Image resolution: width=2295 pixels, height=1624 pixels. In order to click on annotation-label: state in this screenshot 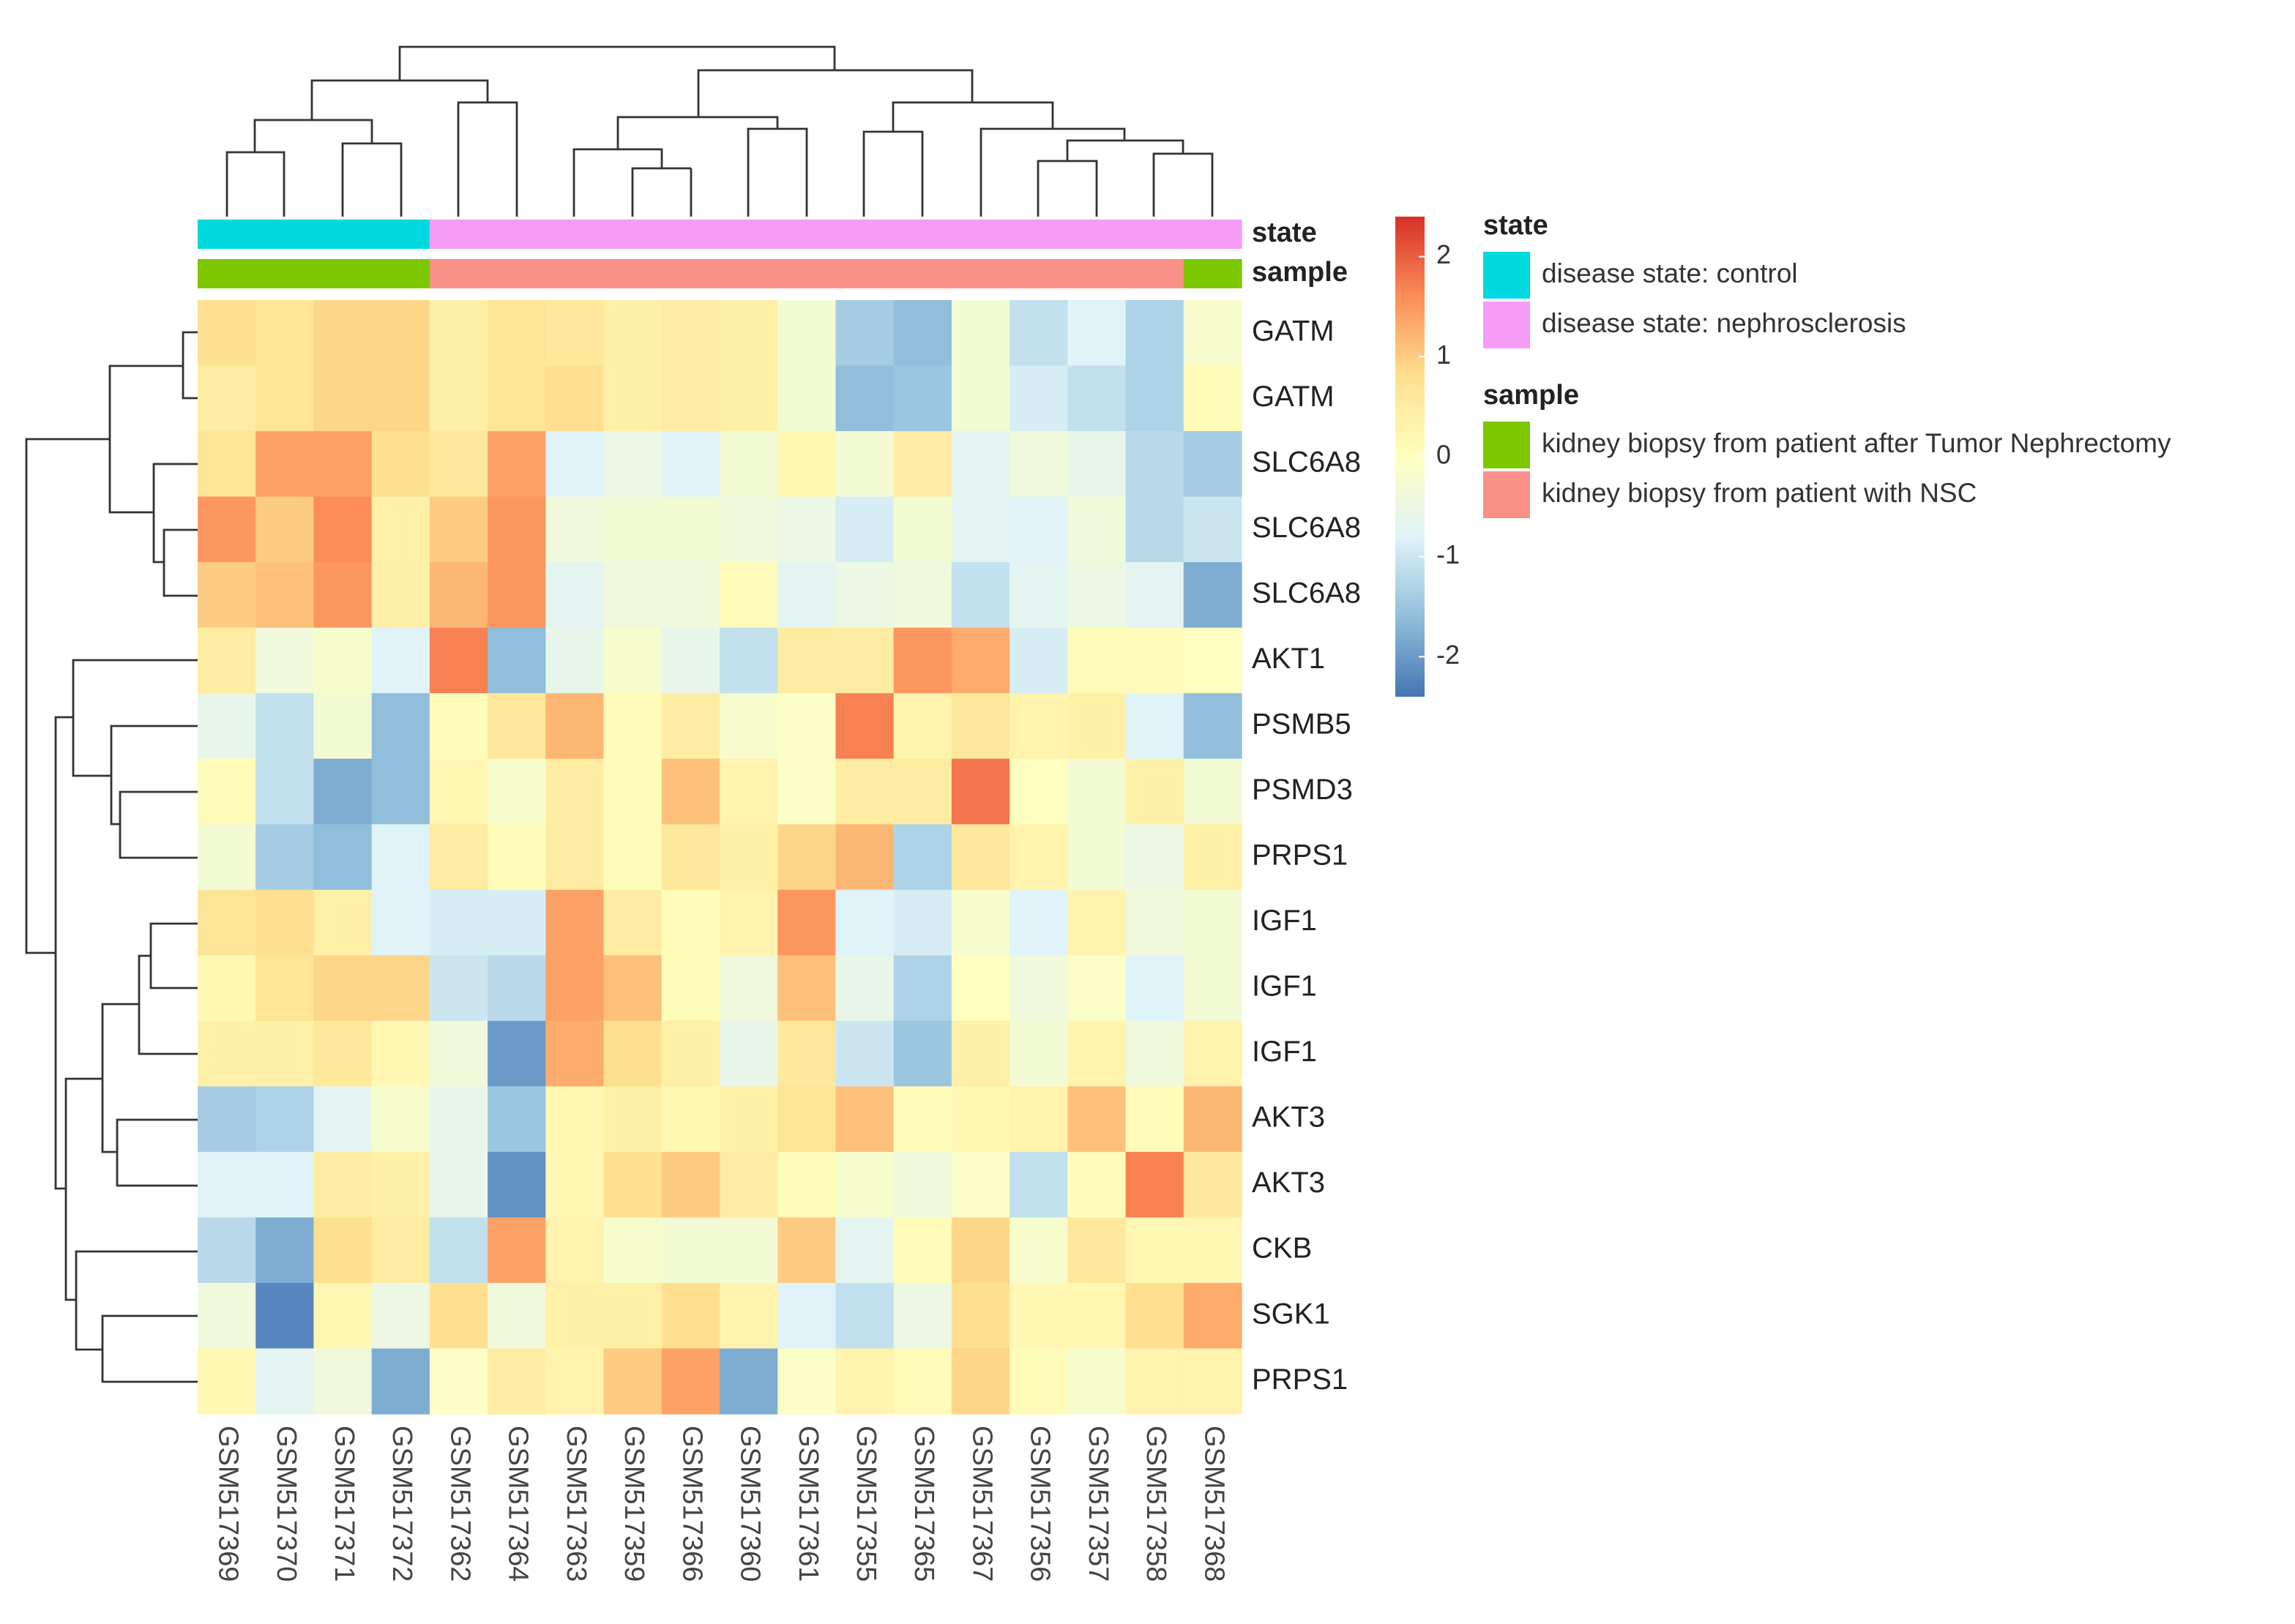, I will do `click(1284, 233)`.